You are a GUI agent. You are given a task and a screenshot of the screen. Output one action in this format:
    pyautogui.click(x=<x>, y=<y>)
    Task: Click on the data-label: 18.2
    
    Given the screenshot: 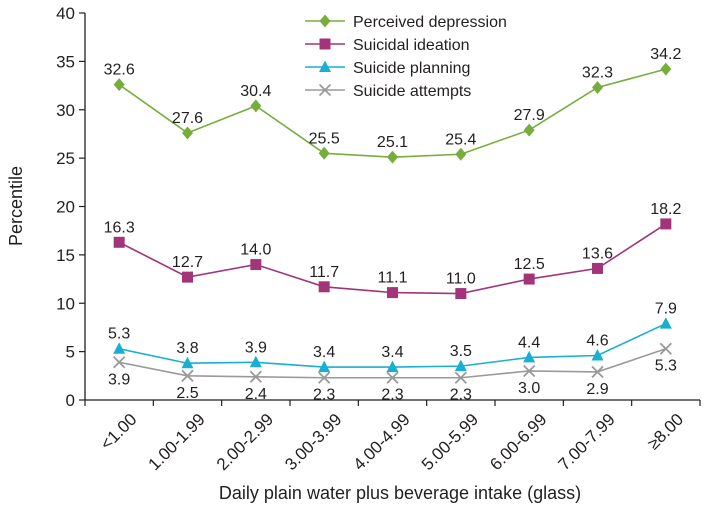 What is the action you would take?
    pyautogui.click(x=665, y=209)
    